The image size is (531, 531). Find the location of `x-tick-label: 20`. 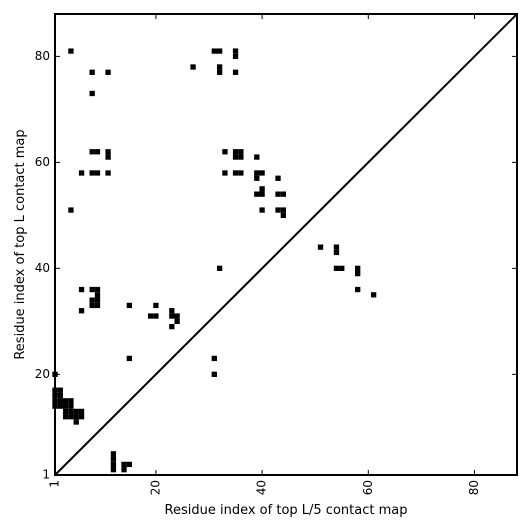

x-tick-label: 20 is located at coordinates (155, 487).